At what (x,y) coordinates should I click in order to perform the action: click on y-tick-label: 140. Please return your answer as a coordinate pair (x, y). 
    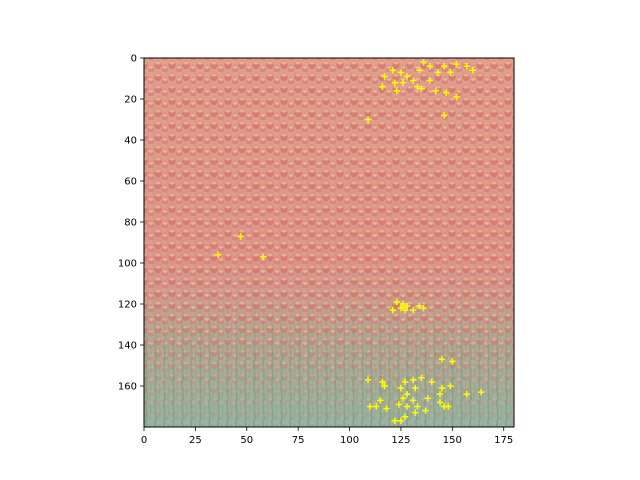
    Looking at the image, I should click on (127, 346).